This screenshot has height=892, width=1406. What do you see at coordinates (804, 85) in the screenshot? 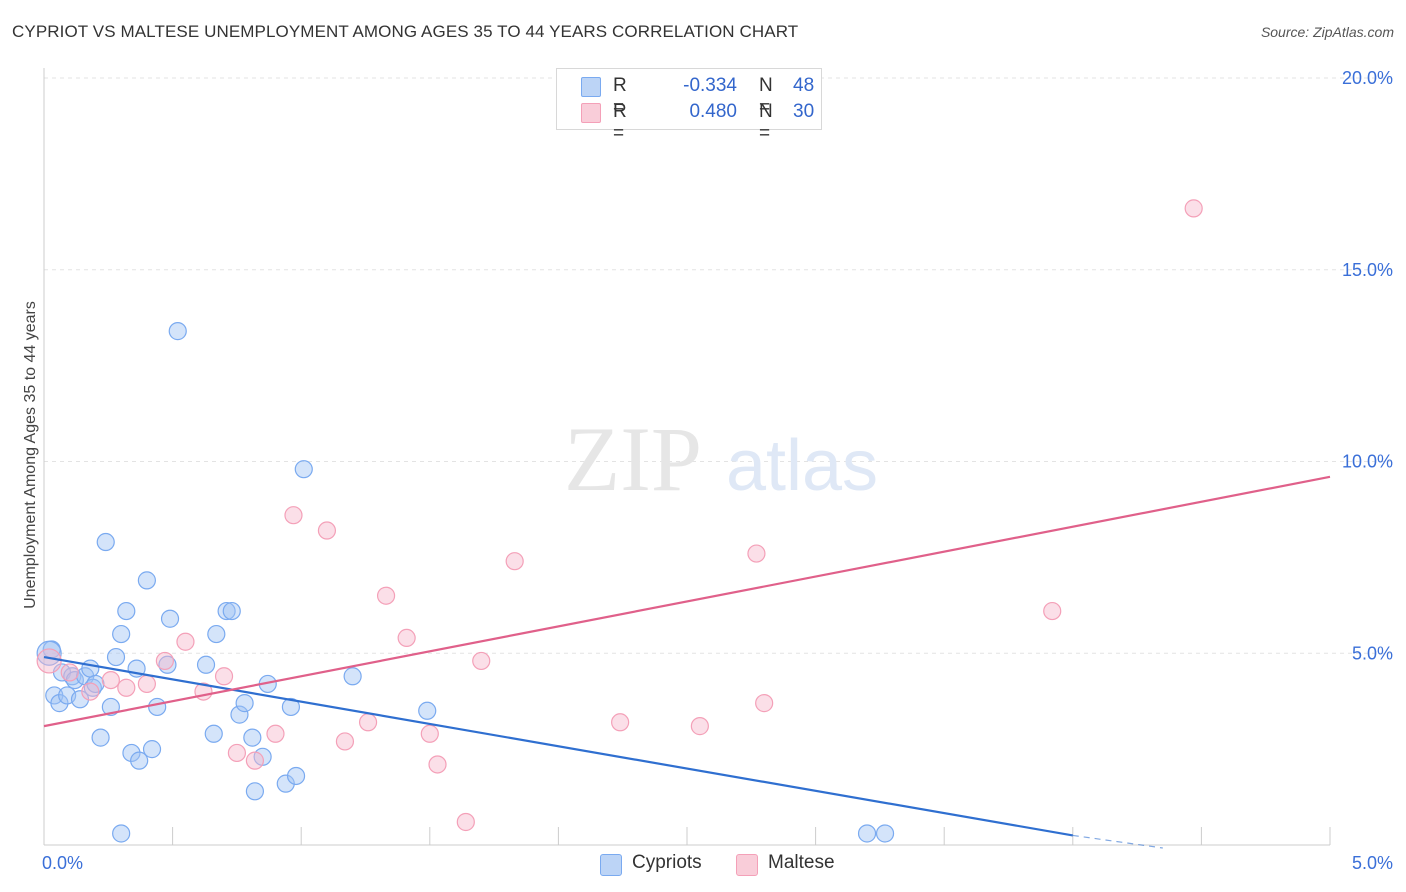
I see `legend-n-value: 48` at bounding box center [804, 85].